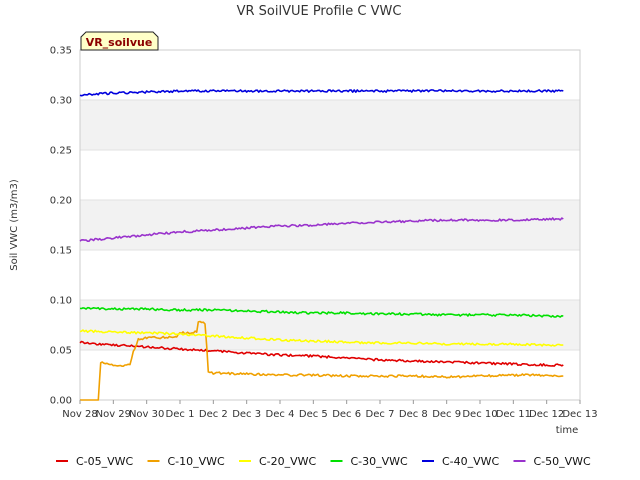 The image size is (640, 480). I want to click on series-line-C-20_VWC, so click(321, 338).